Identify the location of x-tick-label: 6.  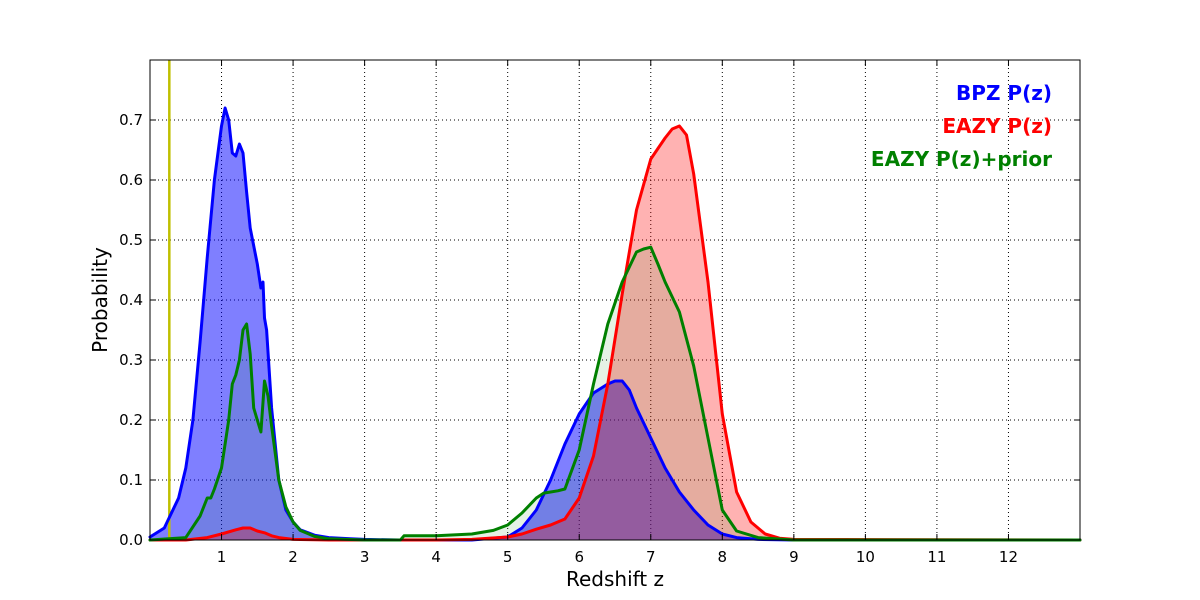
(579, 557).